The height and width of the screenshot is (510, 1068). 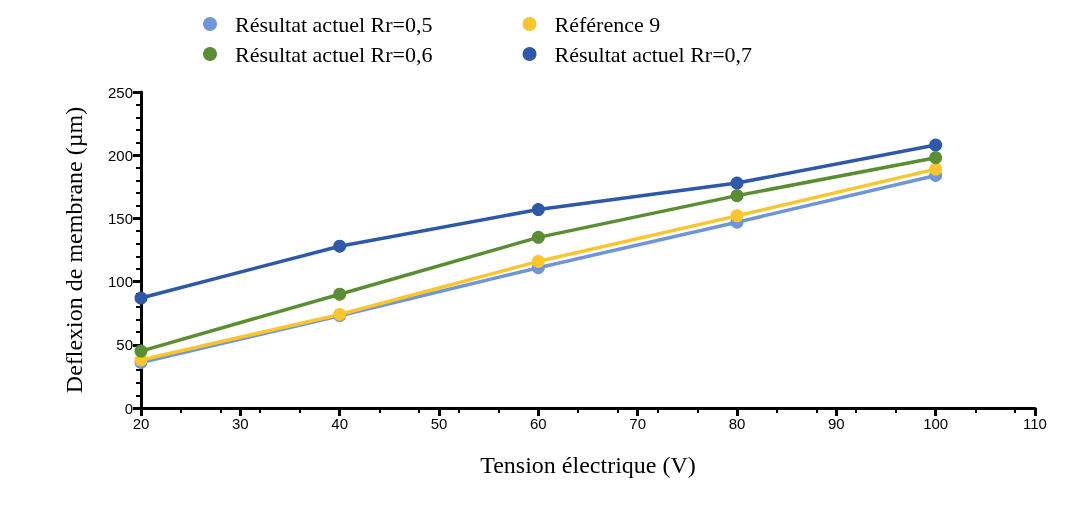 What do you see at coordinates (120, 282) in the screenshot?
I see `y-tick-label: 100` at bounding box center [120, 282].